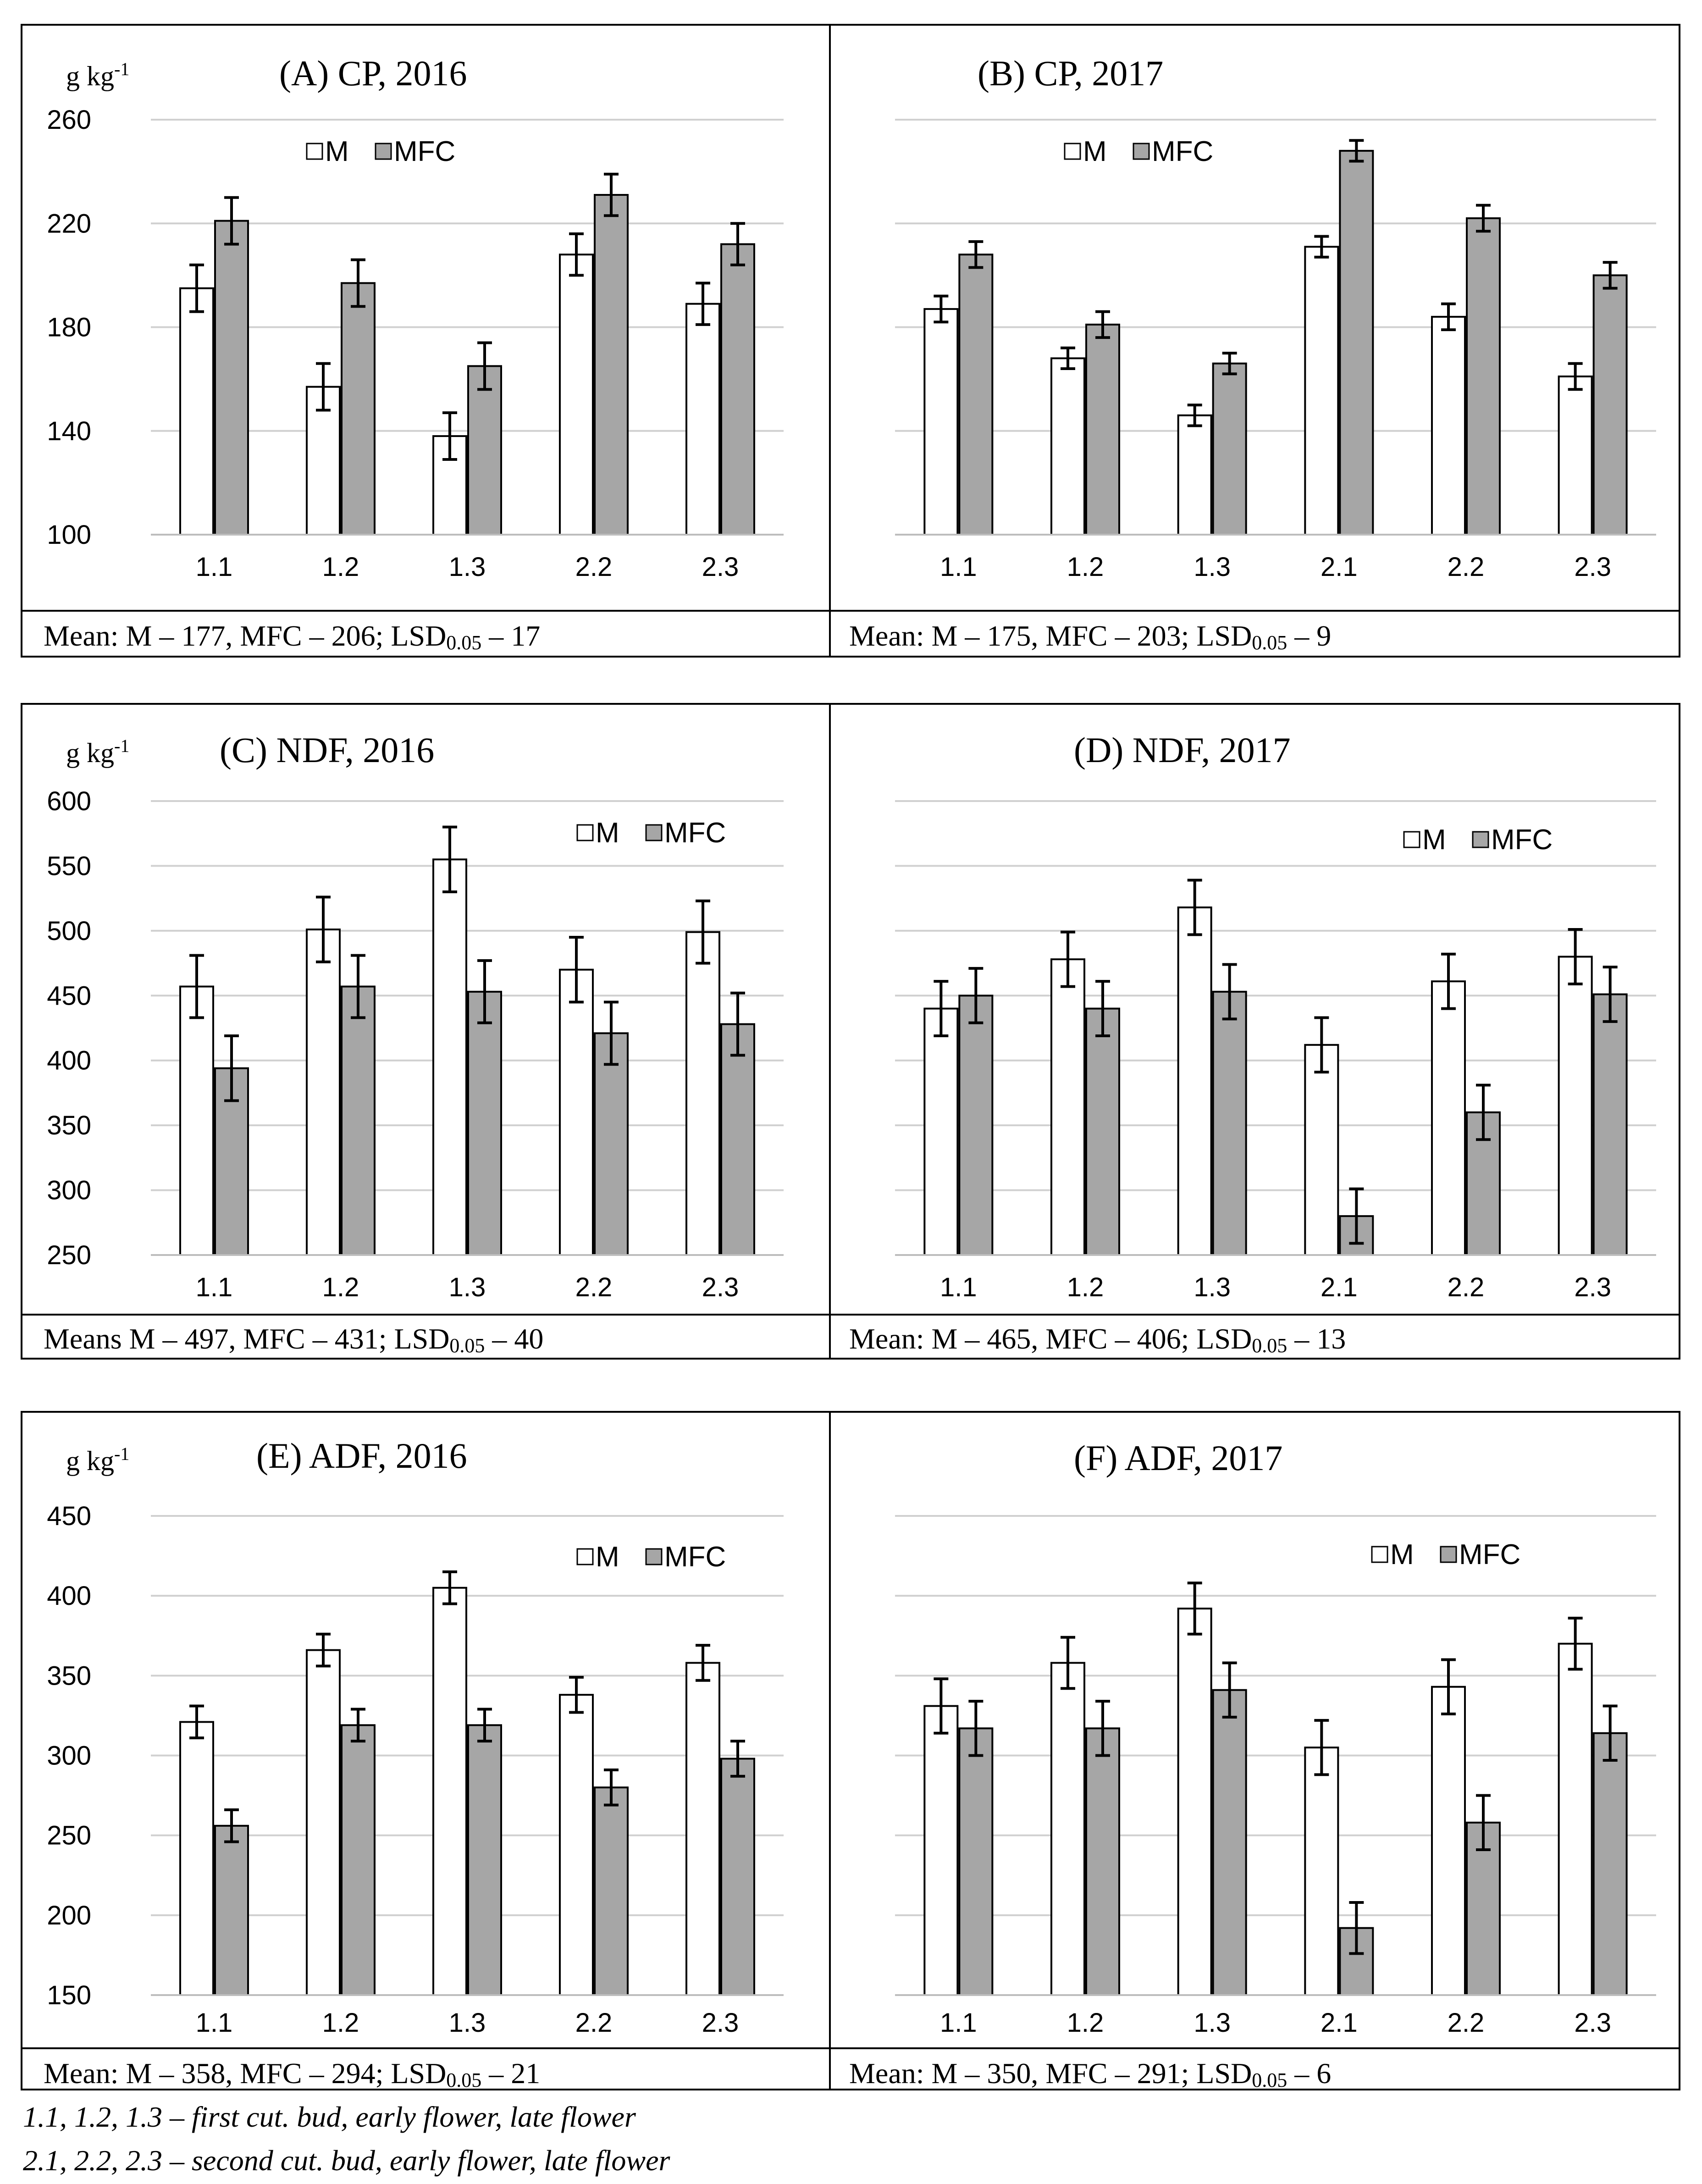 The width and height of the screenshot is (1702, 2184). Describe the element at coordinates (1275, 1016) in the screenshot. I see `chart-d-svg: (D) NDF, 2017 M MFC 1.1 1.2 1.3 2.1 2.2 2.3` at that location.